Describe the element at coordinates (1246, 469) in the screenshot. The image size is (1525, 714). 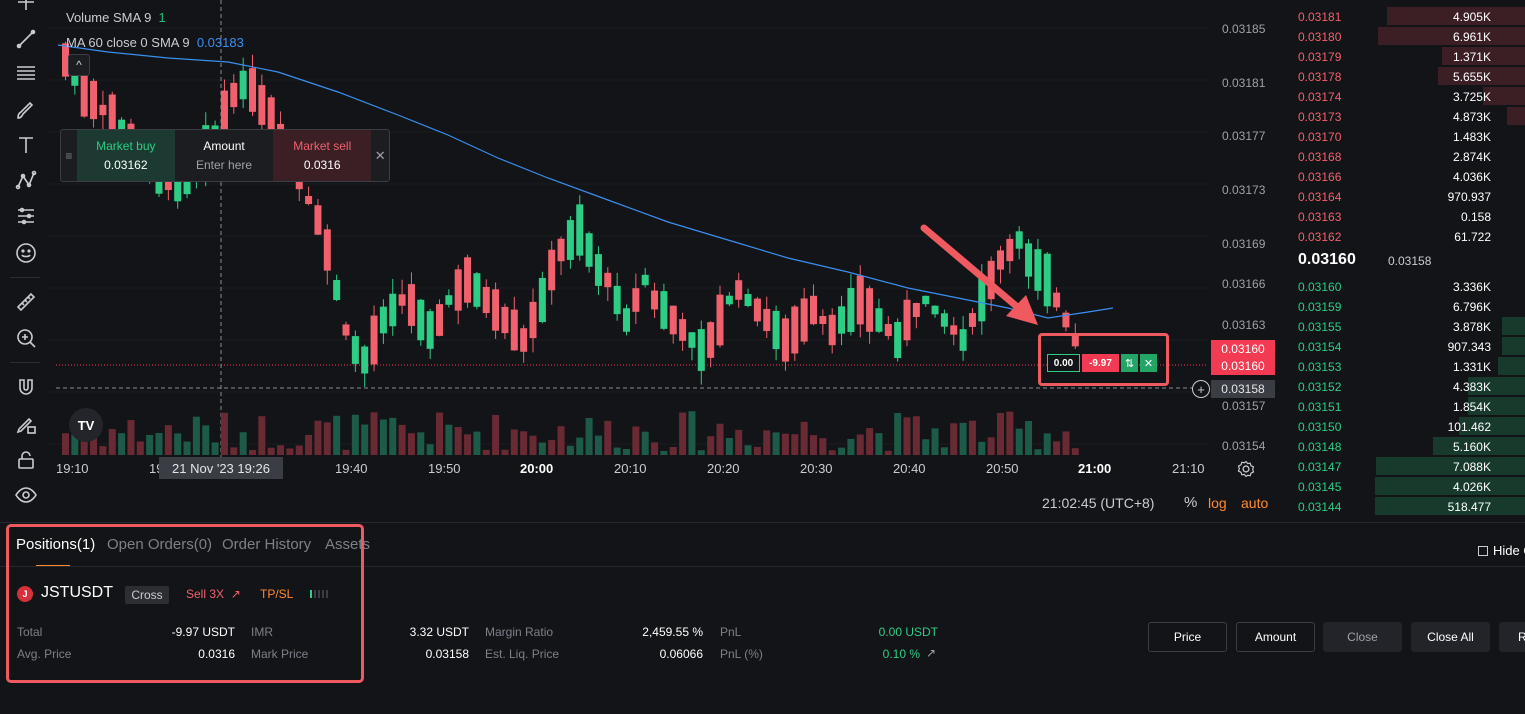
I see `gear-icon` at that location.